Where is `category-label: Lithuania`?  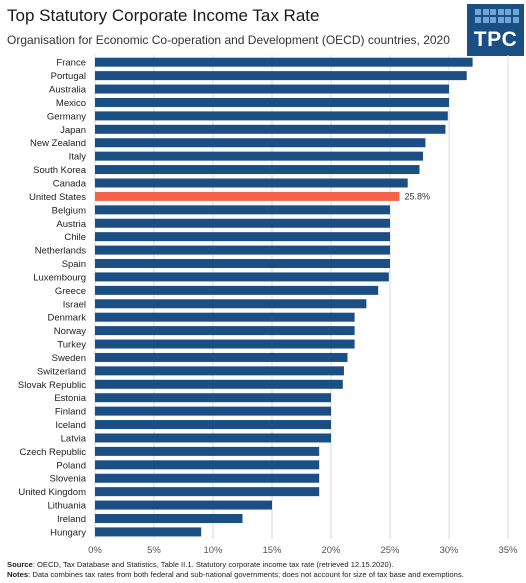
category-label: Lithuania is located at coordinates (66, 506).